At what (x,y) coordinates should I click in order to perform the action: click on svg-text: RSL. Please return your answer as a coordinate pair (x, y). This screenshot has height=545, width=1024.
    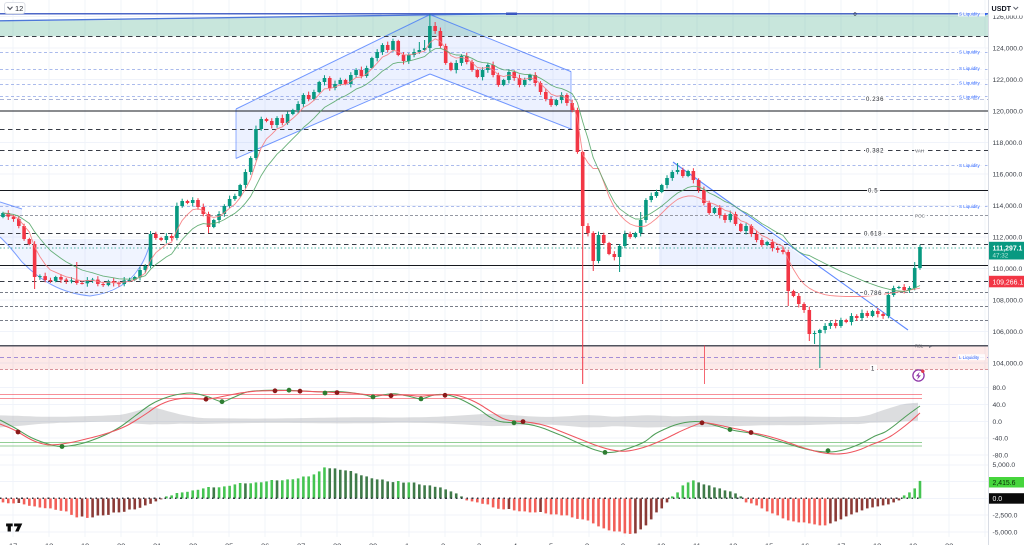
    Looking at the image, I should click on (919, 345).